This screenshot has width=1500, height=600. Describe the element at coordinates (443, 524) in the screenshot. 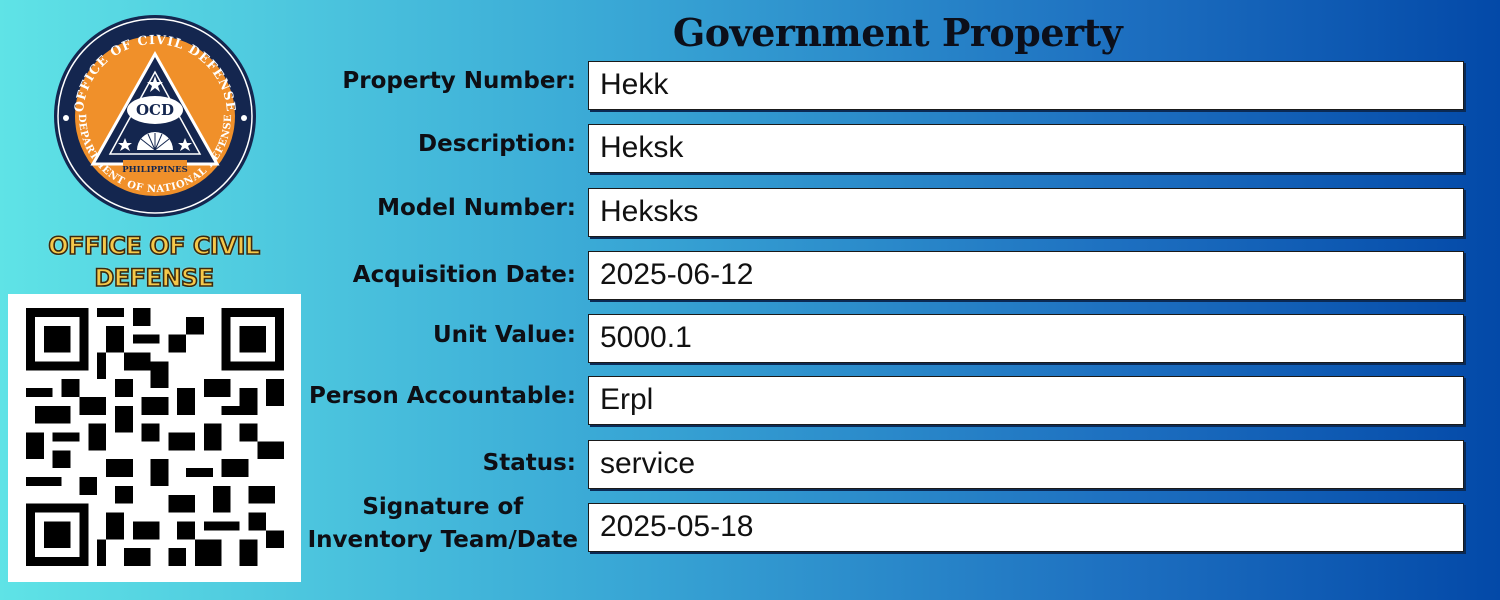

I see `signature-label: Signature of Inventory Team/Date` at that location.